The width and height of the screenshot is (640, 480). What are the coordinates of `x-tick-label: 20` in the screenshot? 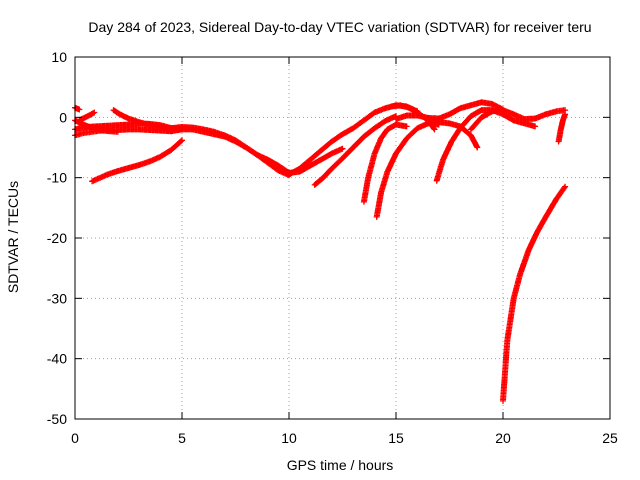 It's located at (503, 438).